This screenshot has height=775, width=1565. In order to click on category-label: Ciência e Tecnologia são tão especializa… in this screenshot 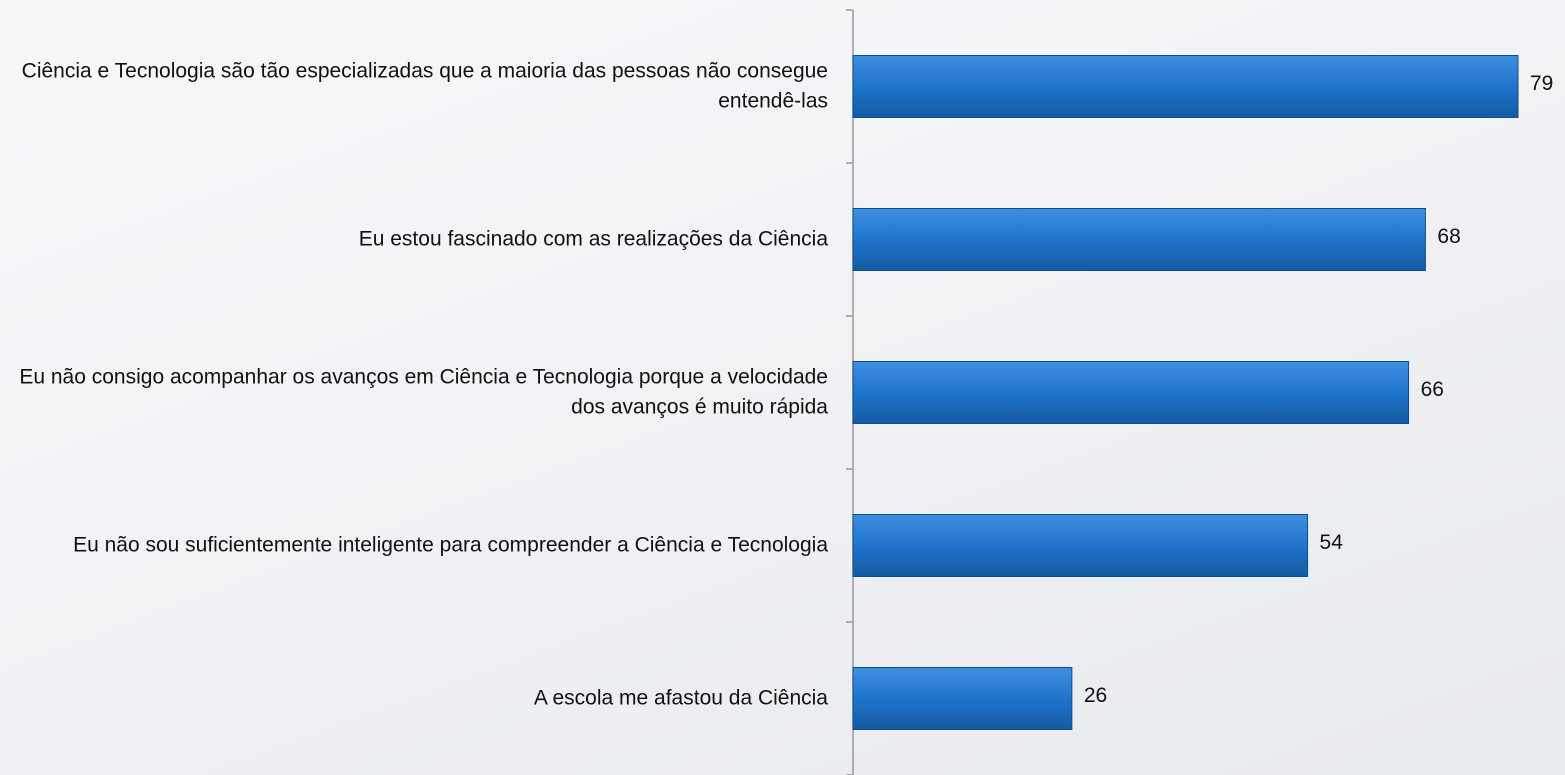, I will do `click(425, 85)`.